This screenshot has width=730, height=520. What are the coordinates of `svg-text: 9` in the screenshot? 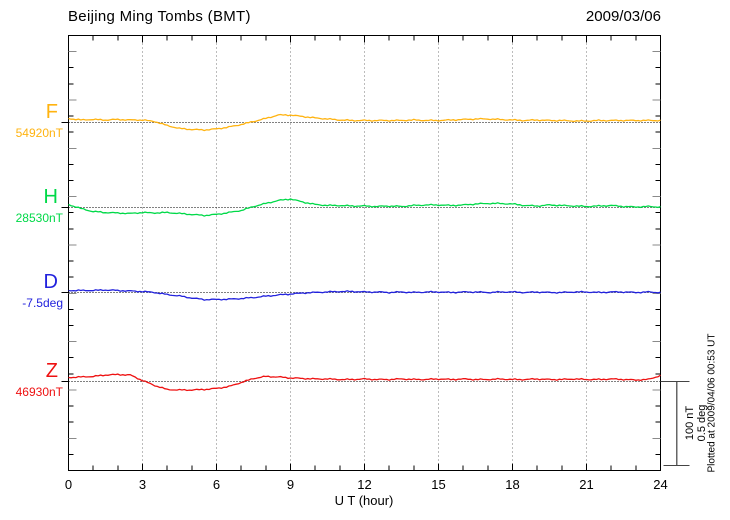 It's located at (290, 484).